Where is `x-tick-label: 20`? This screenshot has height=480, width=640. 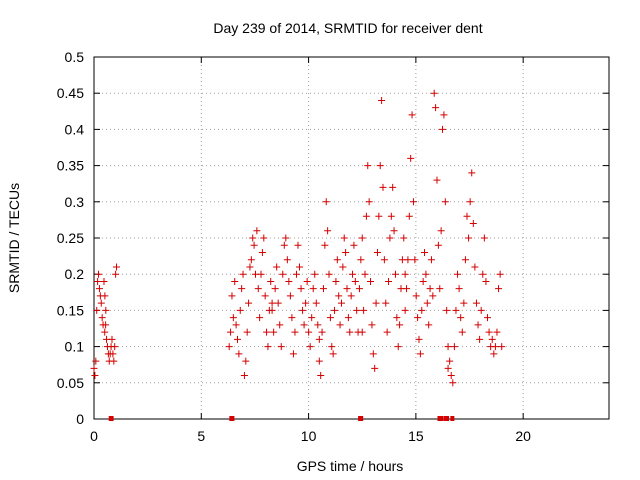
x-tick-label: 20 is located at coordinates (523, 436).